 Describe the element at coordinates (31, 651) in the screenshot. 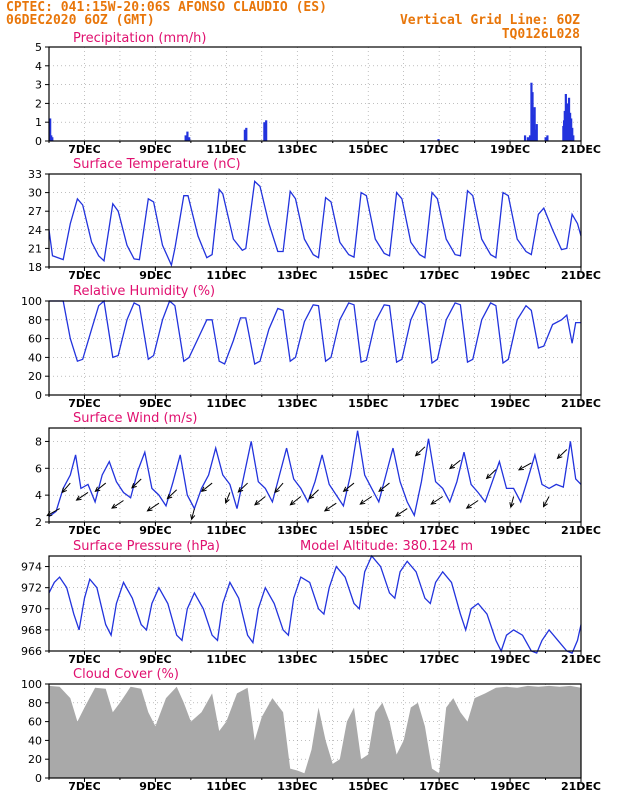

I see `y-tick-label: 966` at that location.